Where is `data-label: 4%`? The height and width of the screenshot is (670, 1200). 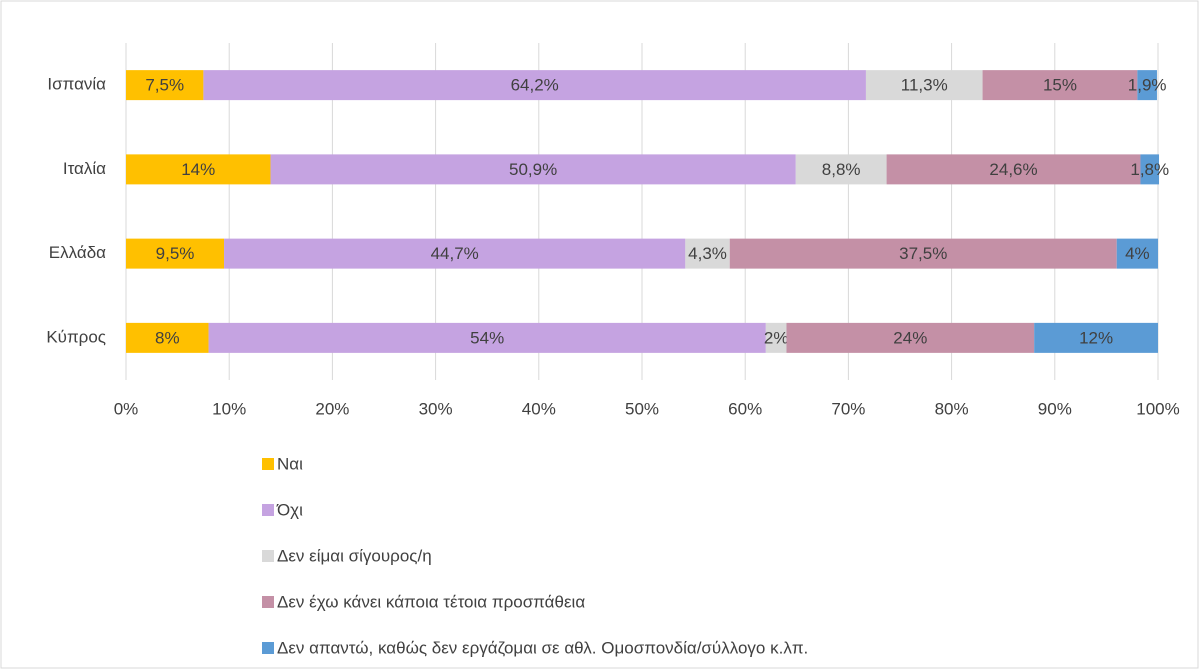
data-label: 4% is located at coordinates (1137, 253).